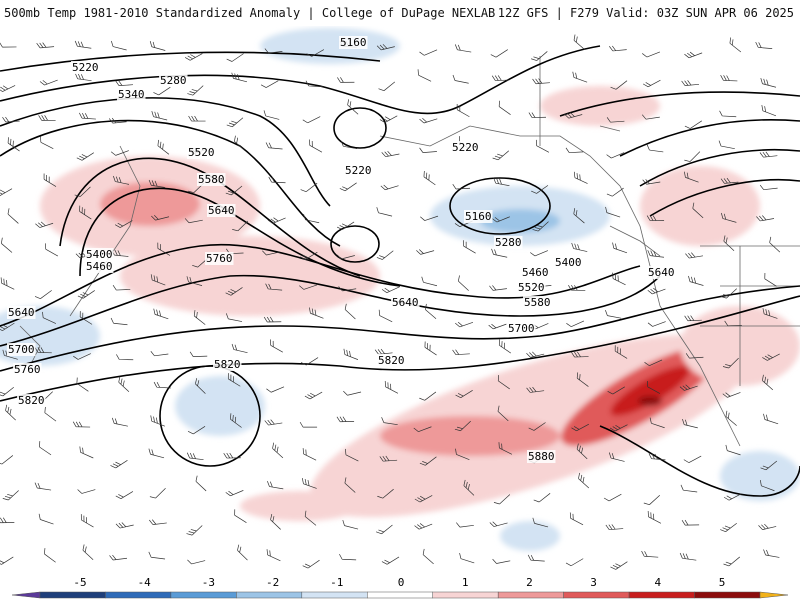 The width and height of the screenshot is (800, 600). What do you see at coordinates (722, 582) in the screenshot?
I see `colorbar-tick-label: 5` at bounding box center [722, 582].